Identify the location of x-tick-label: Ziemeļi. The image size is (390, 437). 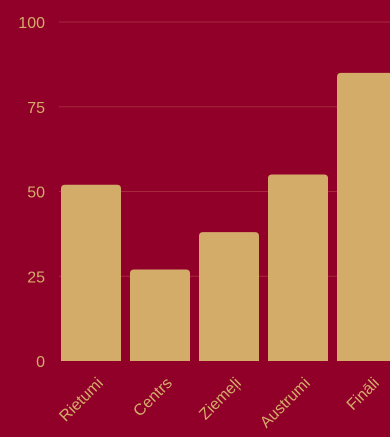
(220, 399).